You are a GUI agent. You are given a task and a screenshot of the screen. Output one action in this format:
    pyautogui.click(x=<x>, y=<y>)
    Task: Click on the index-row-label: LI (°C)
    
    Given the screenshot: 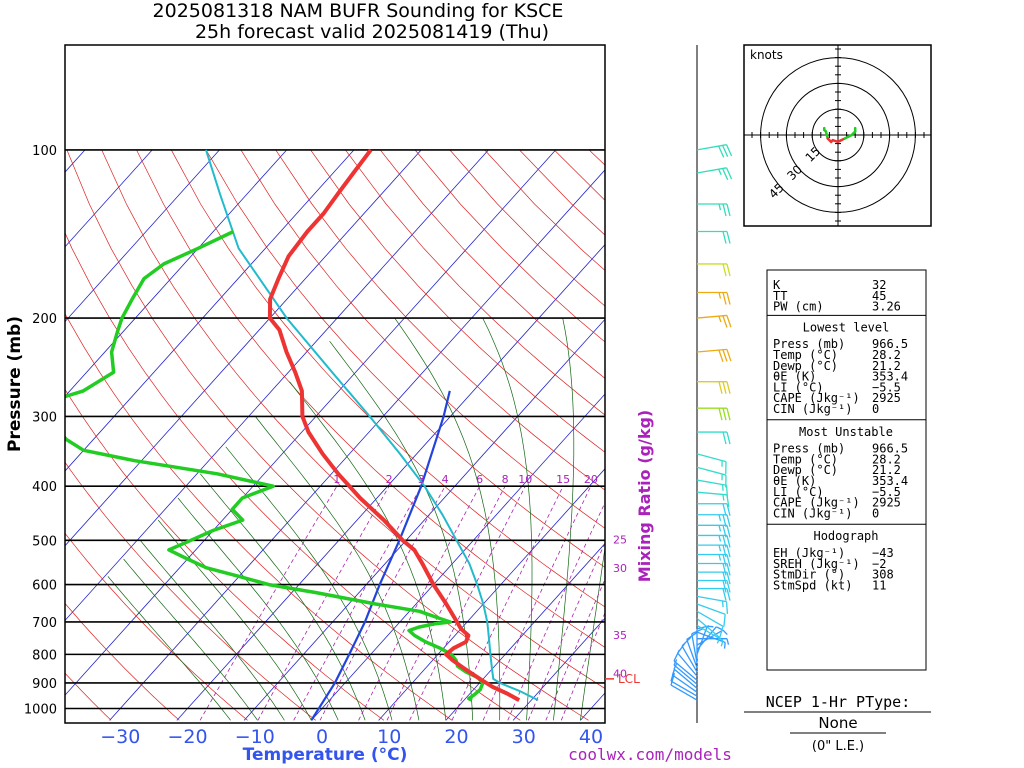 What is the action you would take?
    pyautogui.click(x=798, y=492)
    